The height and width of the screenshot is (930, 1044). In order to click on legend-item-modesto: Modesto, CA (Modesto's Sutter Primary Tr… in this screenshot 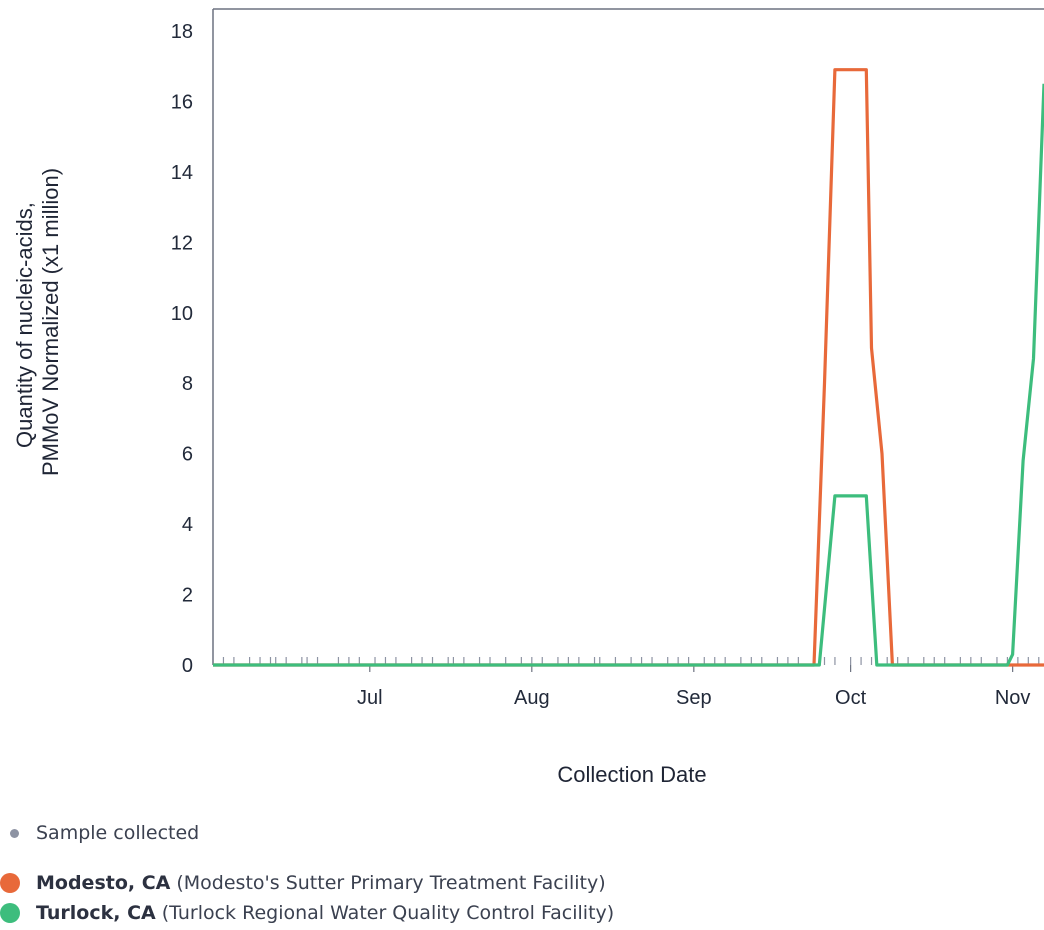, I will do `click(303, 883)`.